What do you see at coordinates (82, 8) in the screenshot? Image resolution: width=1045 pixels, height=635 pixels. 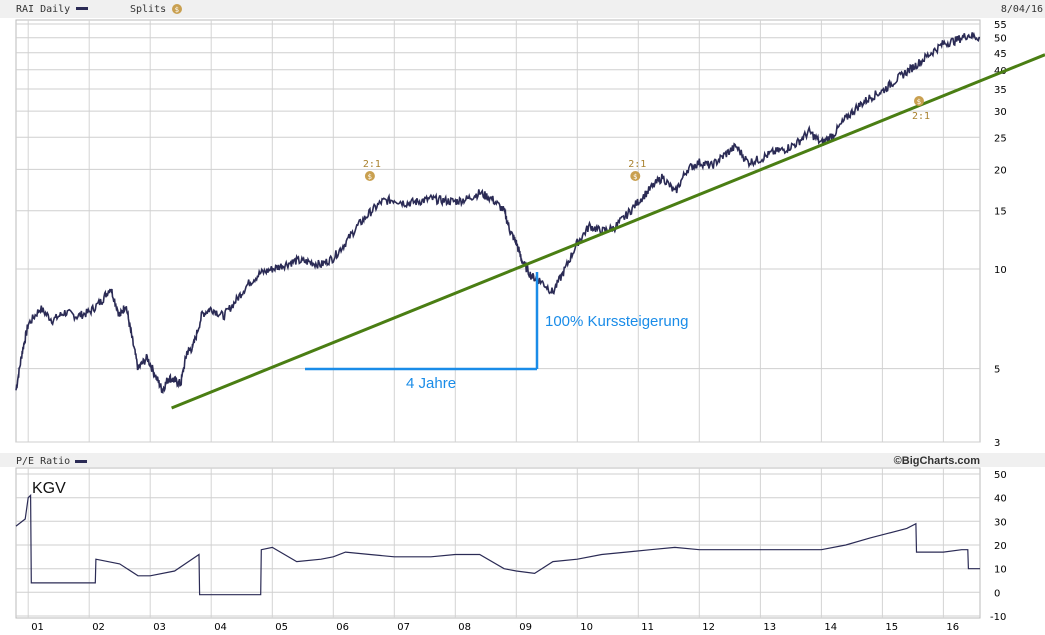 I see `series-legend-swatch` at bounding box center [82, 8].